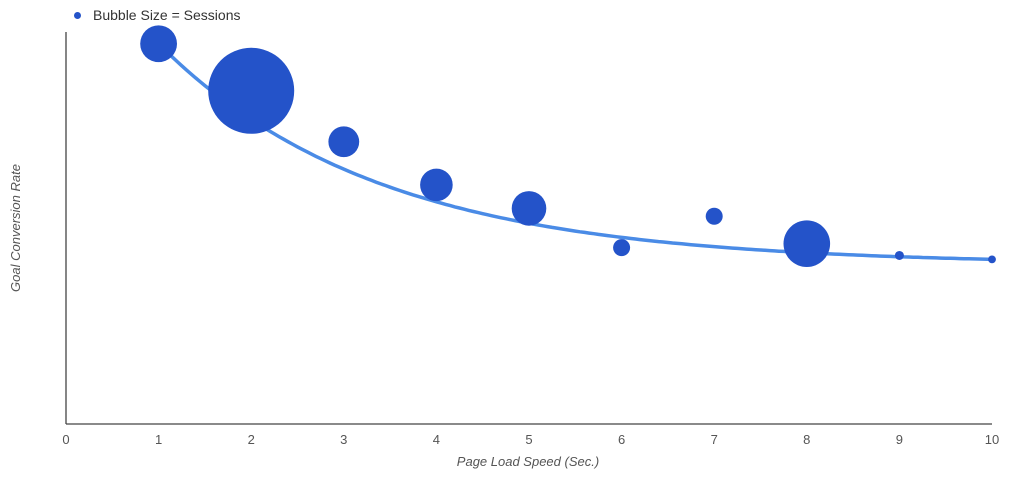 The width and height of the screenshot is (1024, 483). Describe the element at coordinates (158, 439) in the screenshot. I see `x-tick-label: 1` at that location.